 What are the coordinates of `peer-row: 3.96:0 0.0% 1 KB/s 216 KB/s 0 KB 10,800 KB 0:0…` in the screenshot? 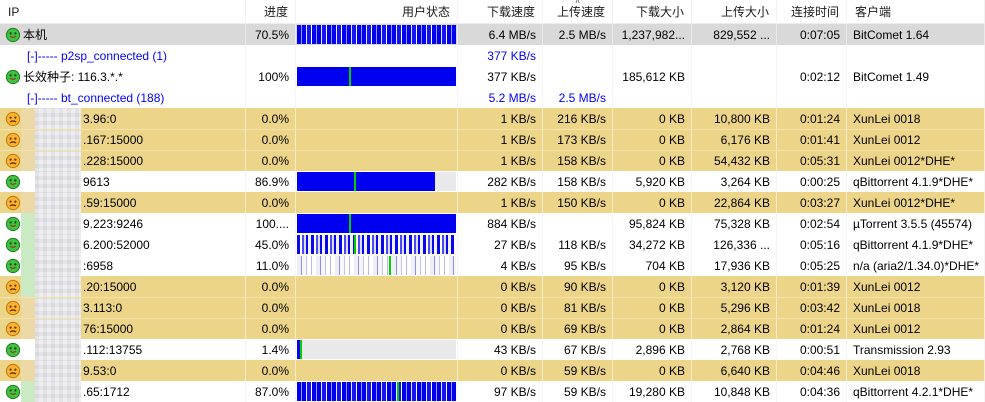 It's located at (492, 118).